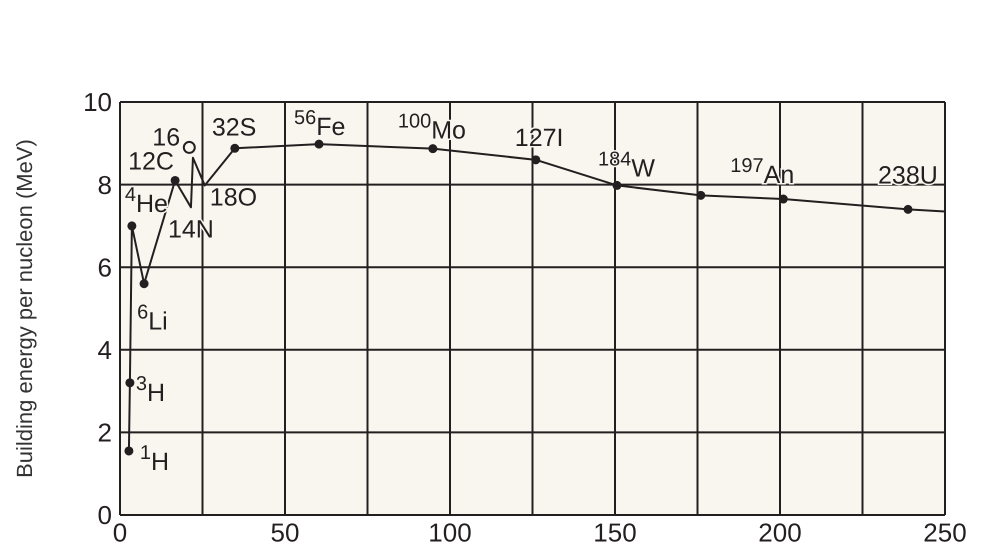  I want to click on y-axis-title: Building energy per nucleon (MeV), so click(24, 308).